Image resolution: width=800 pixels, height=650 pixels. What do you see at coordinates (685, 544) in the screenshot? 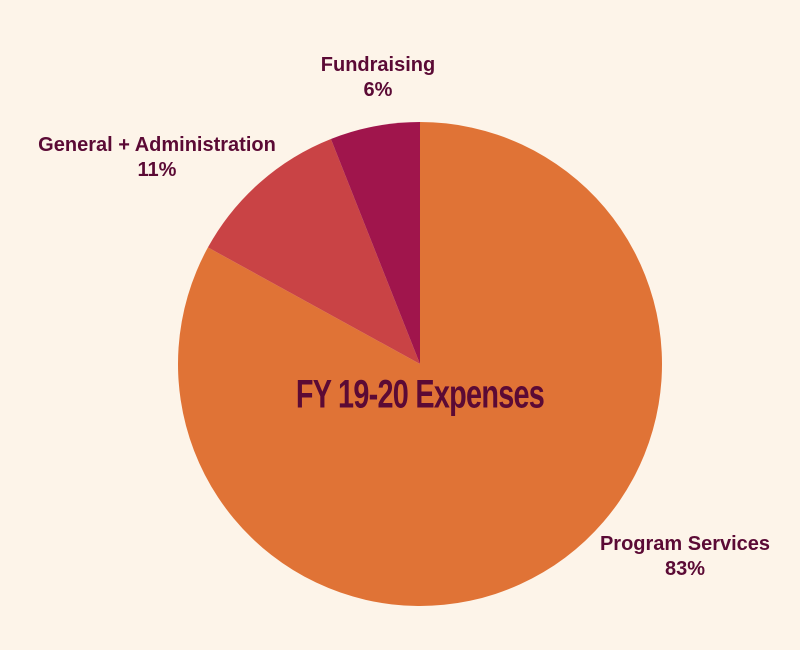
I see `slice-name-program-services: Program Services` at bounding box center [685, 544].